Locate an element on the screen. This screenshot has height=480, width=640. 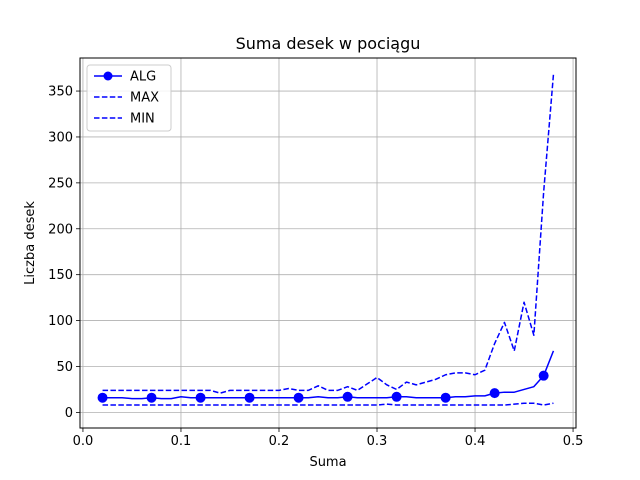
y-tick-label: 250 is located at coordinates (60, 183).